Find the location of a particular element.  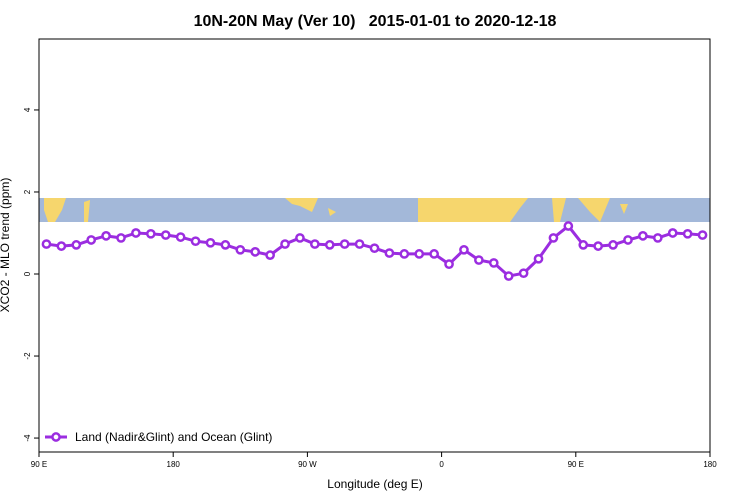

map-band is located at coordinates (374, 210).